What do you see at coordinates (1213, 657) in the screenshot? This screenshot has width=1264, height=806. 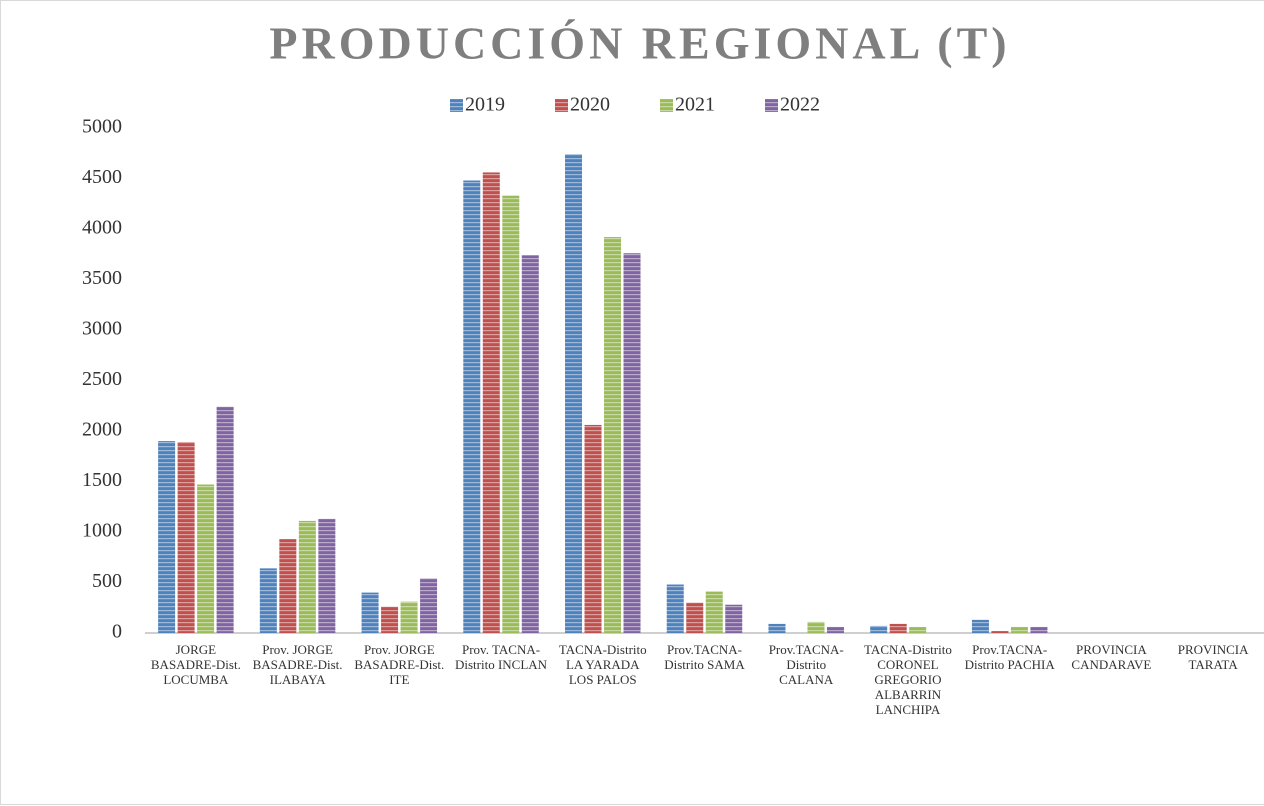 I see `x-tick-label: PROVINCIA TARATA` at bounding box center [1213, 657].